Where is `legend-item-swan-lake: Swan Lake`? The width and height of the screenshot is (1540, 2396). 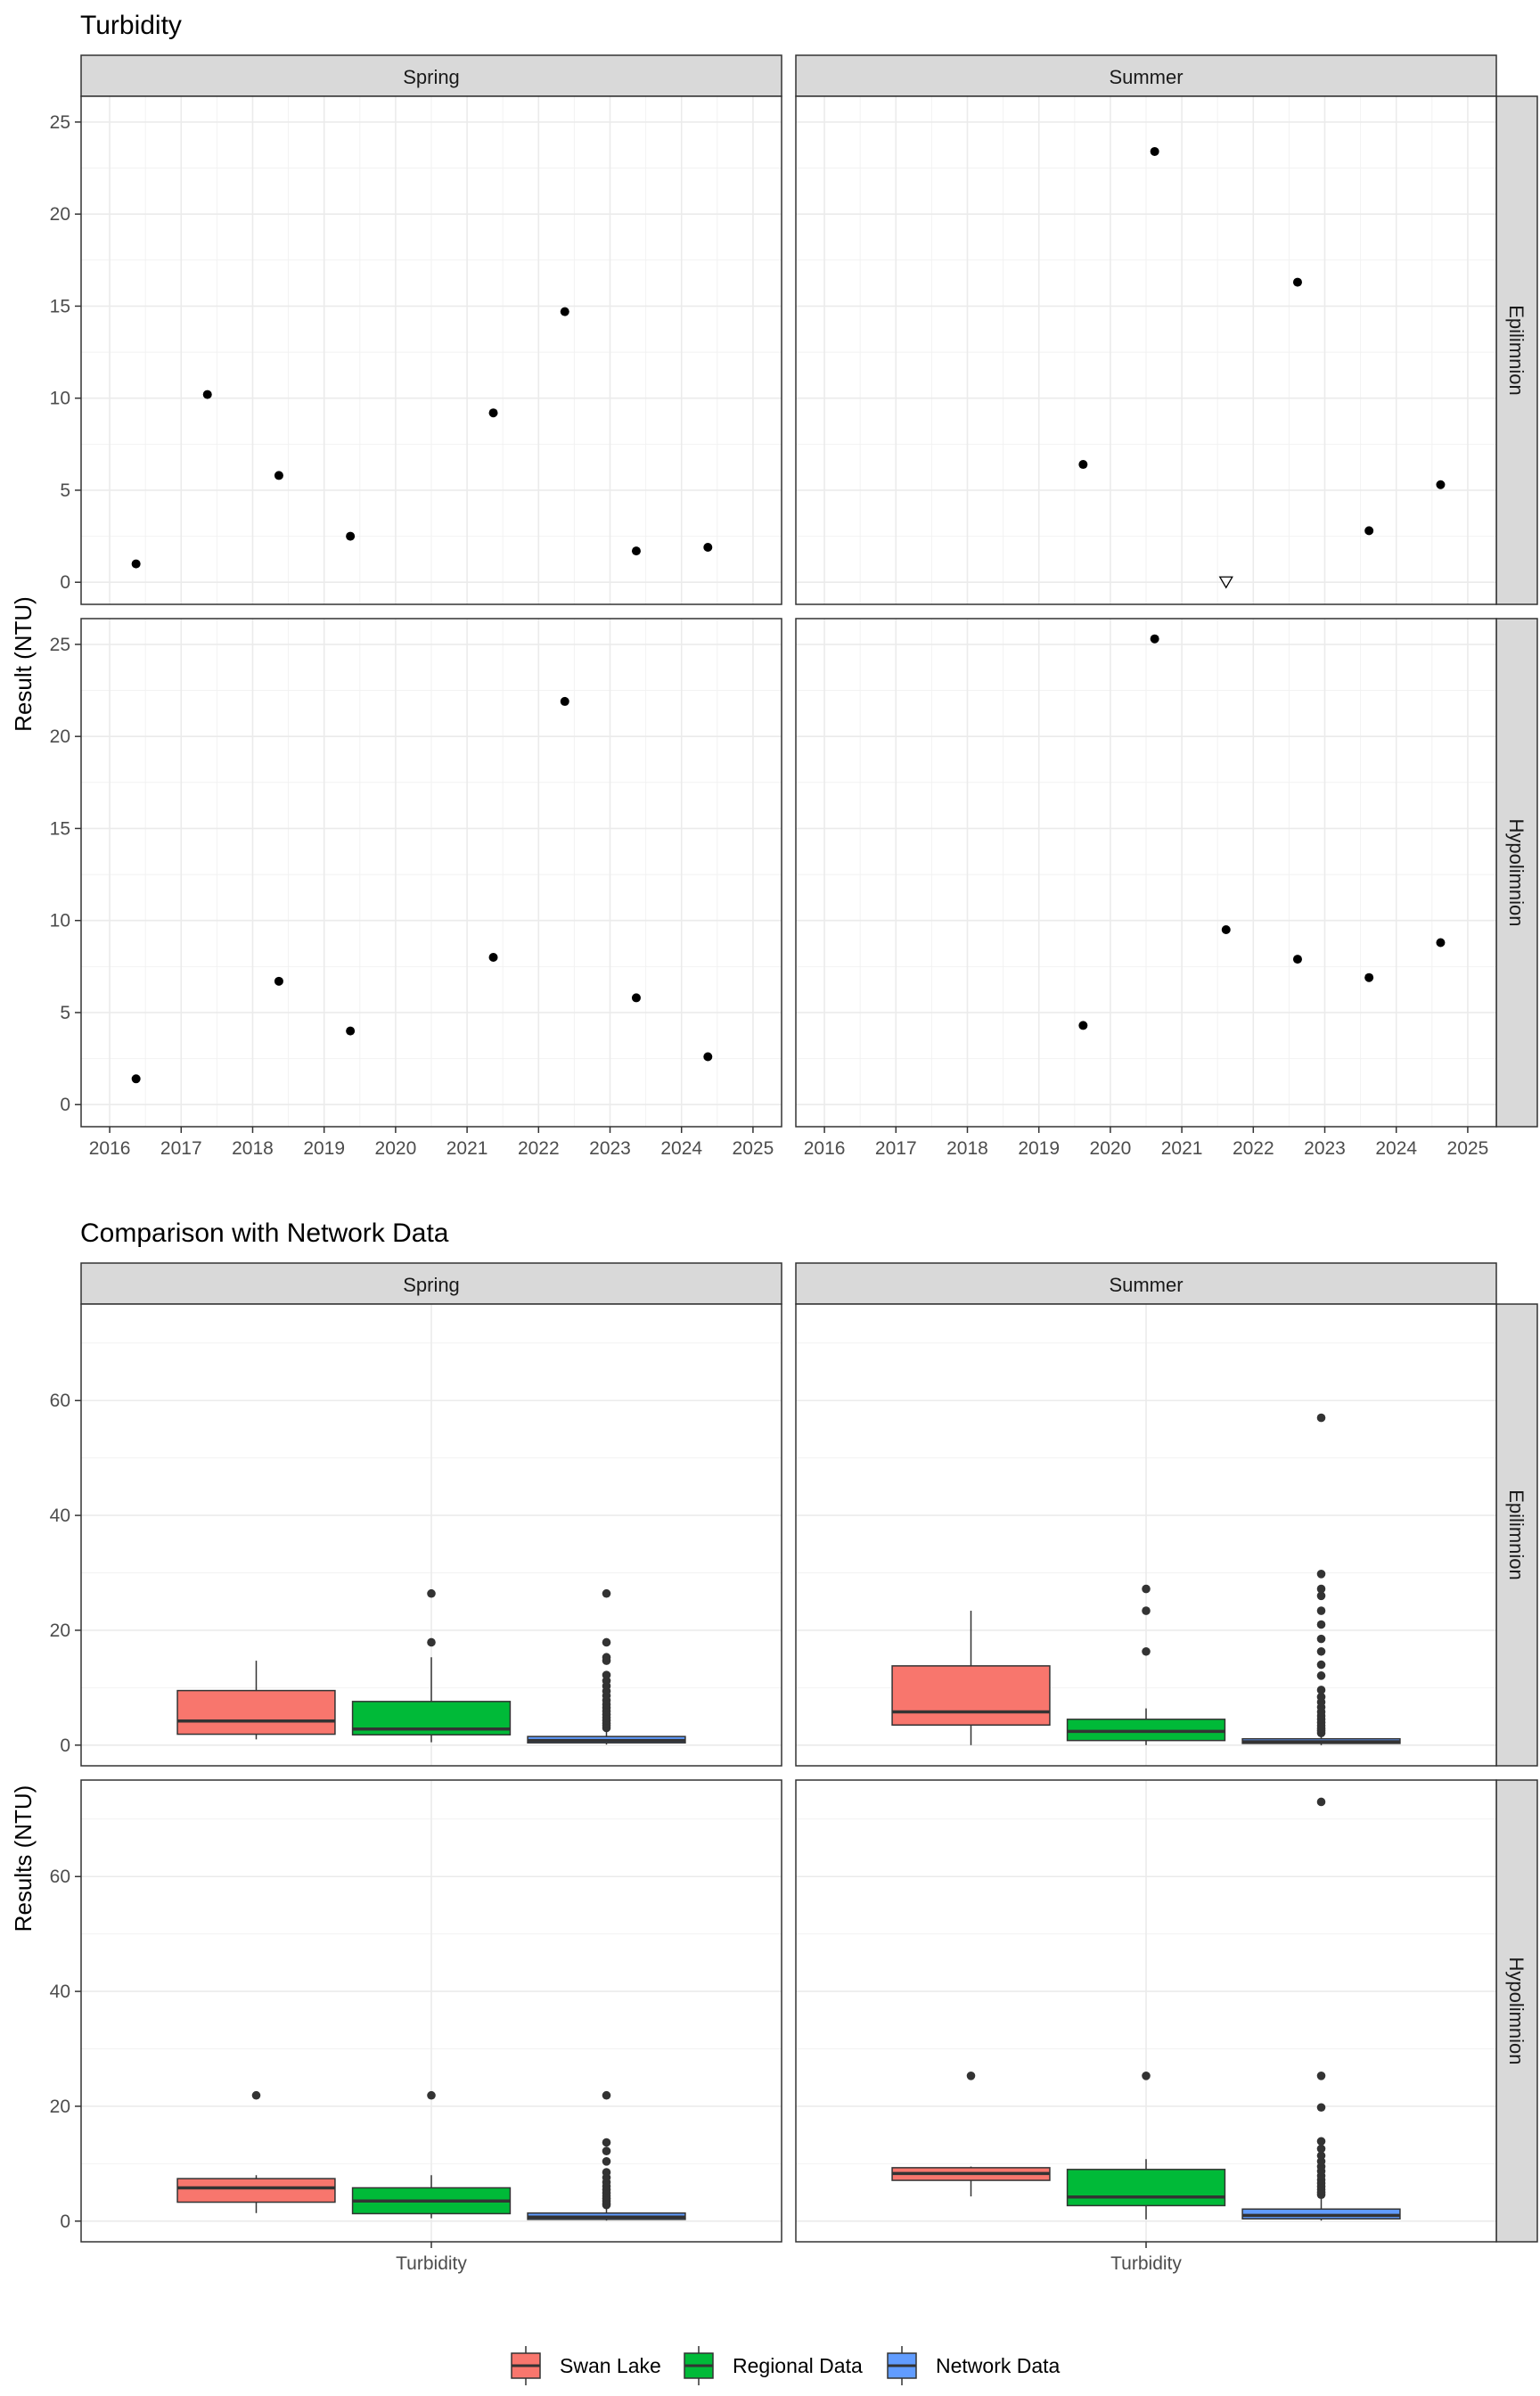 legend-item-swan-lake: Swan Lake is located at coordinates (586, 2365).